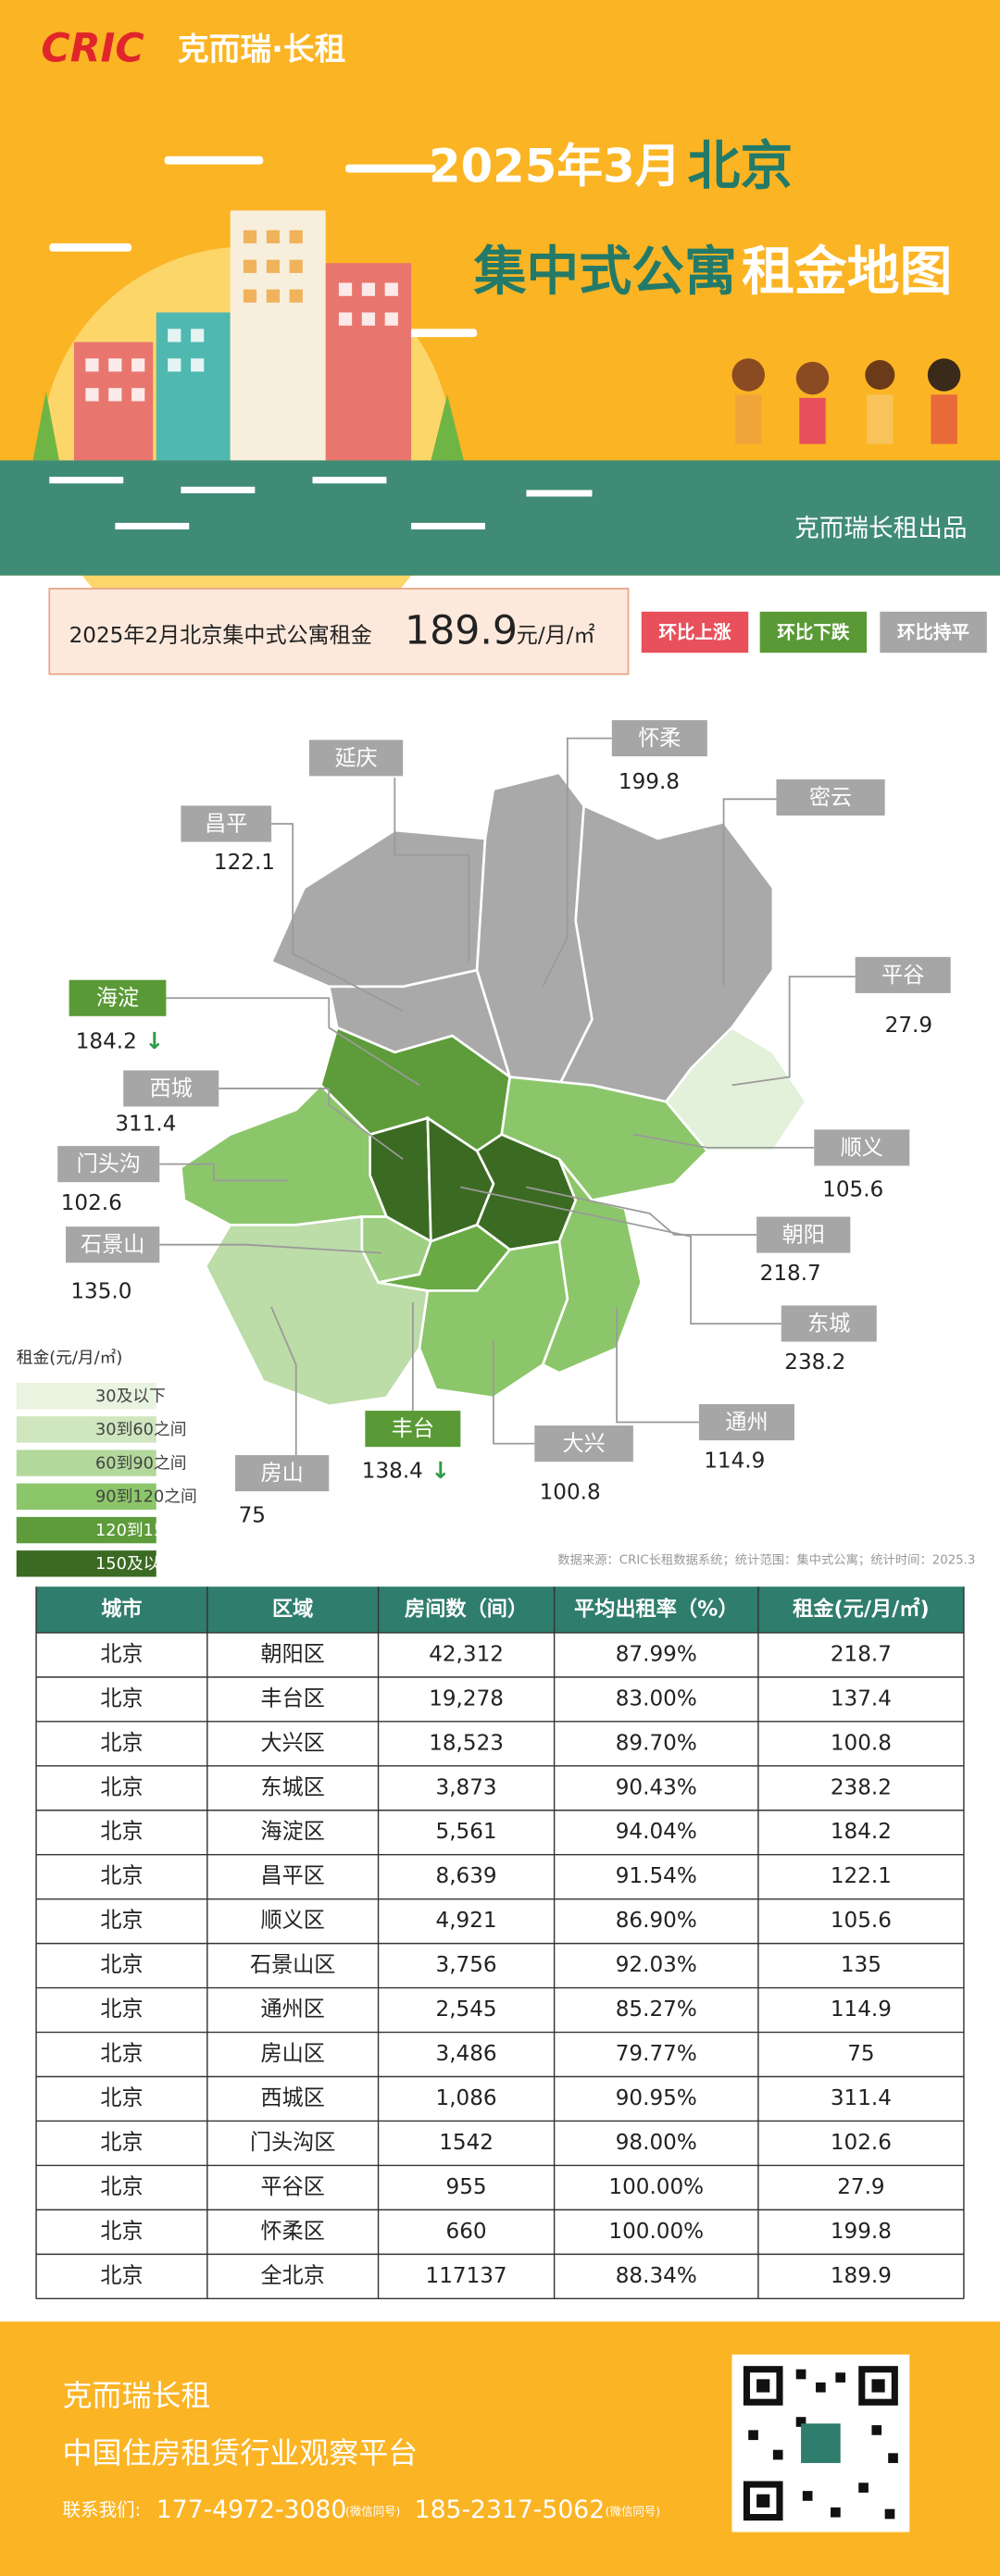  I want to click on table-cell: 199.8, so click(862, 2232).